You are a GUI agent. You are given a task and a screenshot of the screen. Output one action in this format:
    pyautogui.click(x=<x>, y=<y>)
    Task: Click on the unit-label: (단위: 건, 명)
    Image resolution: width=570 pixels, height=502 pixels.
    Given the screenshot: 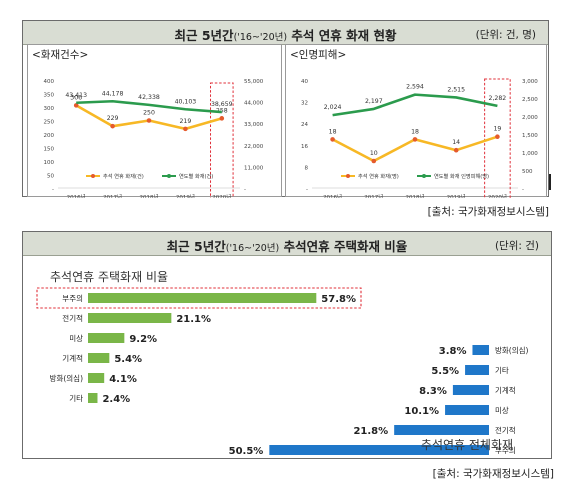 What is the action you would take?
    pyautogui.click(x=505, y=35)
    